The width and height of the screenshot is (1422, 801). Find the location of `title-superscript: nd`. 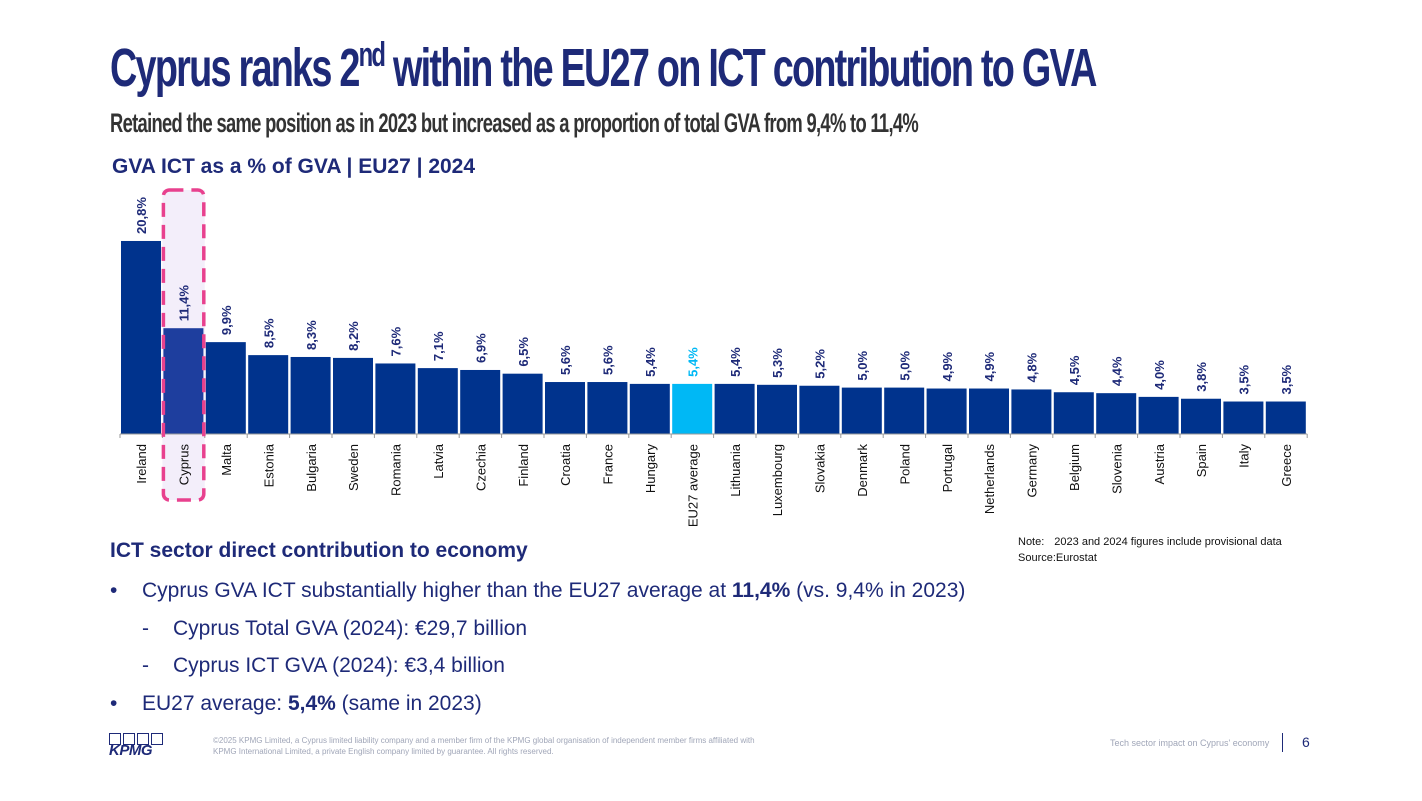

title-superscript: nd is located at coordinates (372, 55).